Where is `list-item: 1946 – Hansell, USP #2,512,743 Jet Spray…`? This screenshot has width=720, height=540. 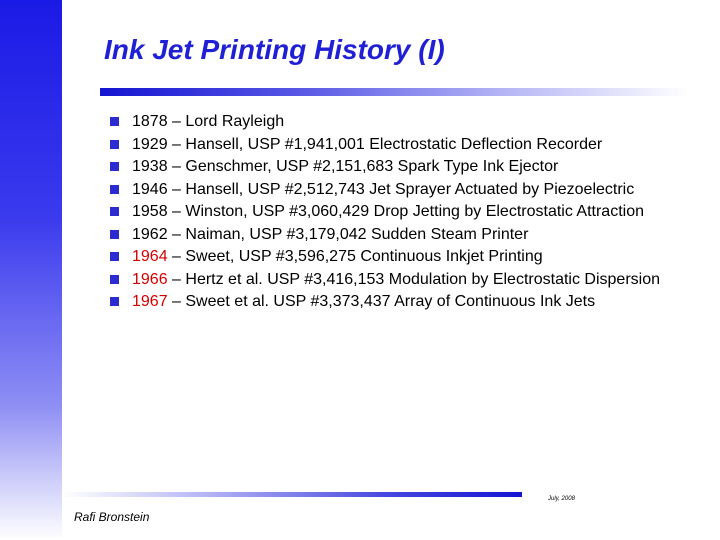 list-item: 1946 – Hansell, USP #2,512,743 Jet Spray… is located at coordinates (410, 190).